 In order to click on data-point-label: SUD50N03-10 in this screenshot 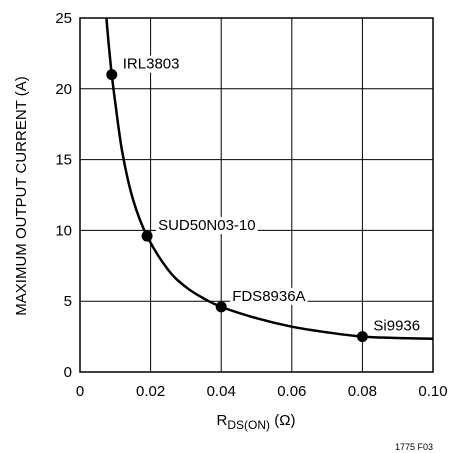, I will do `click(207, 225)`.